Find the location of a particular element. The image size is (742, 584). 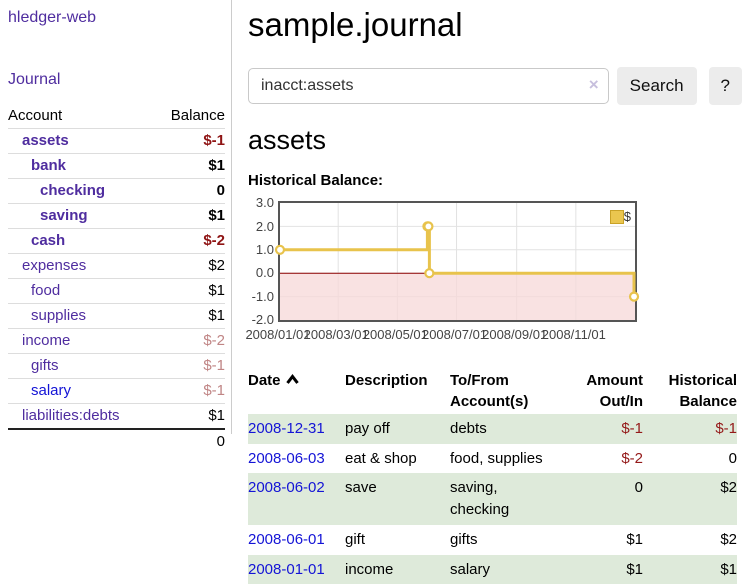

account-link-assets: assets is located at coordinates (45, 140).